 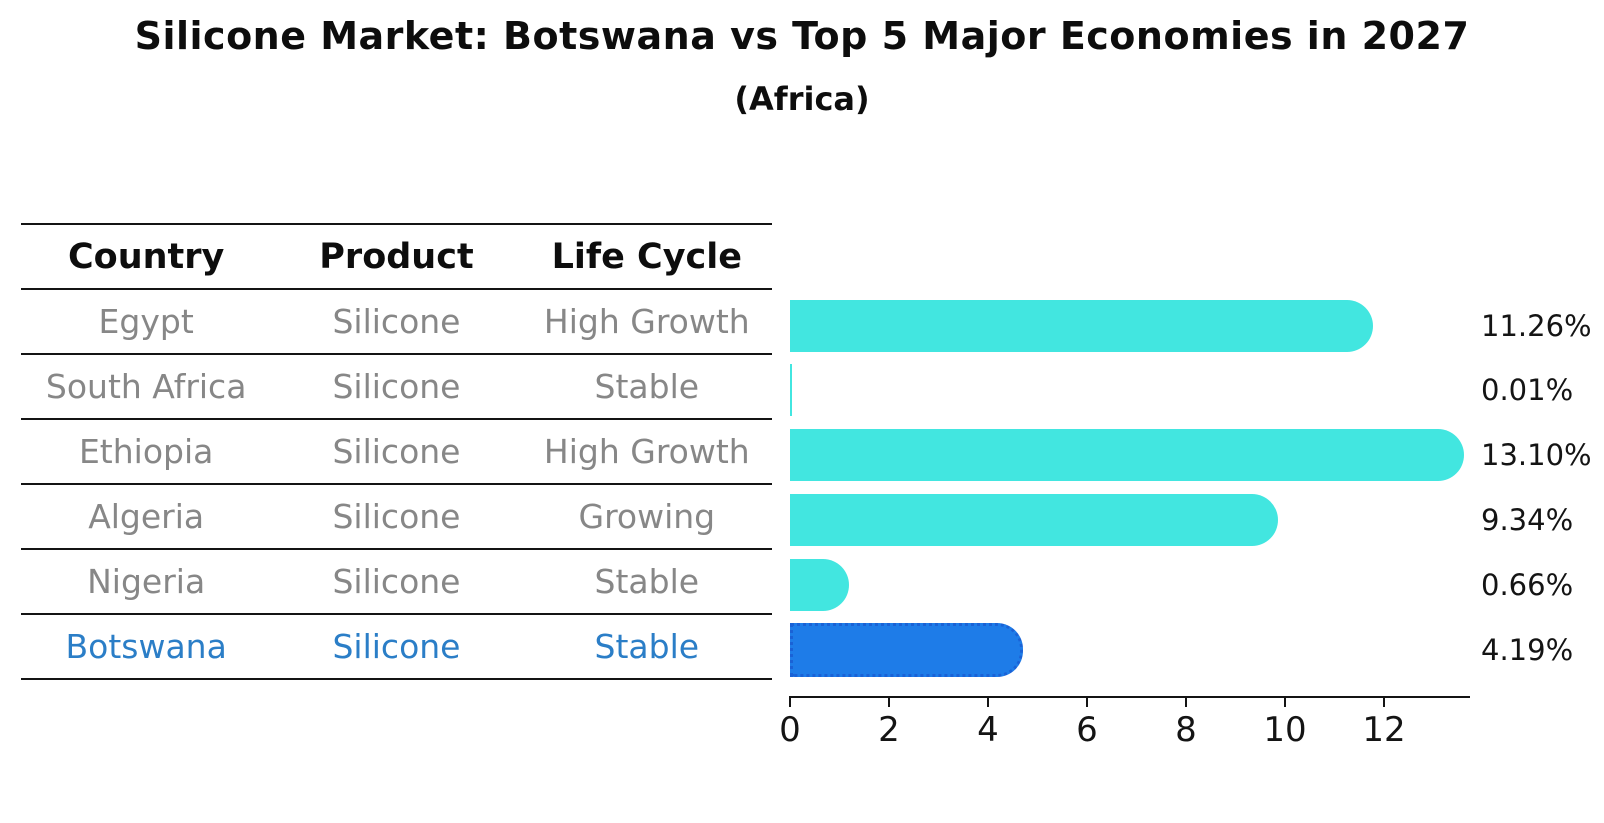 I want to click on table-header-row: Country Product Life Cycle, so click(x=396, y=256).